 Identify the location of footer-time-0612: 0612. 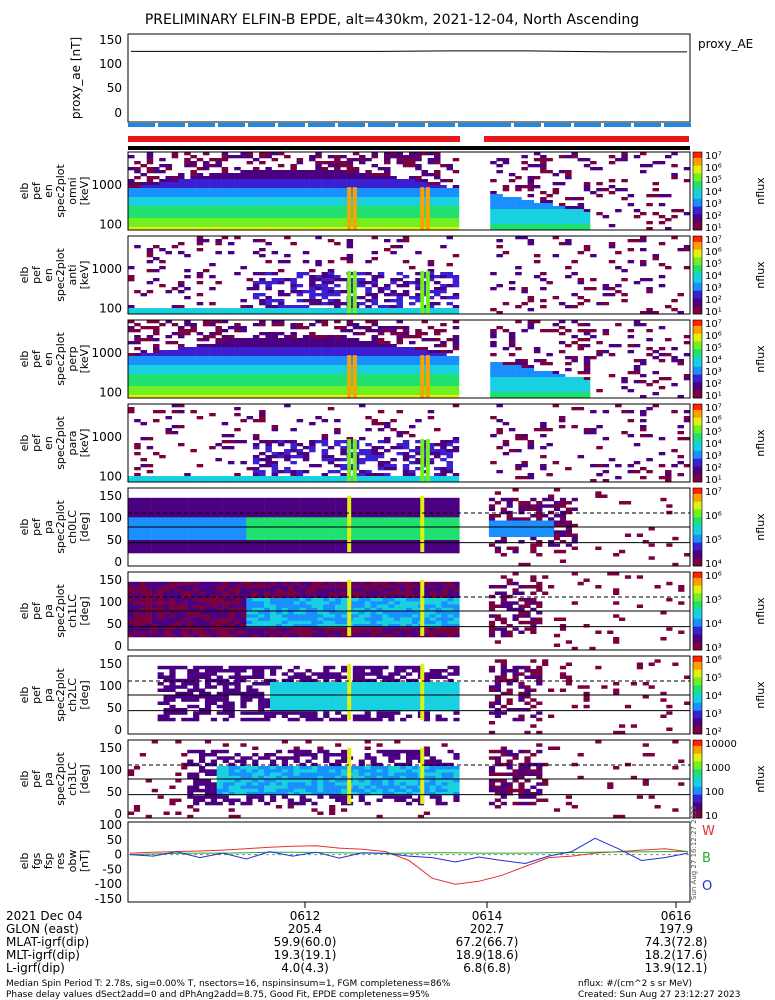
(305, 916).